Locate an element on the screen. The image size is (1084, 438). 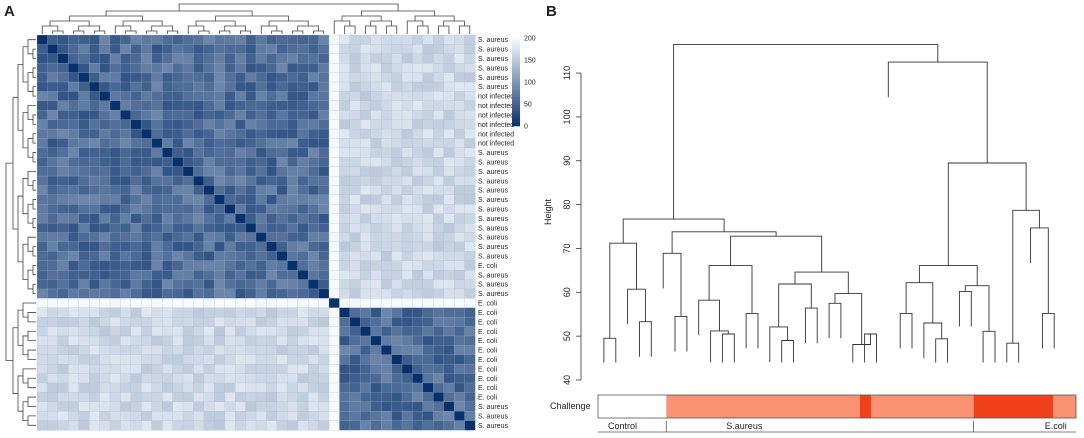
legend-swatch is located at coordinates (516, 114).